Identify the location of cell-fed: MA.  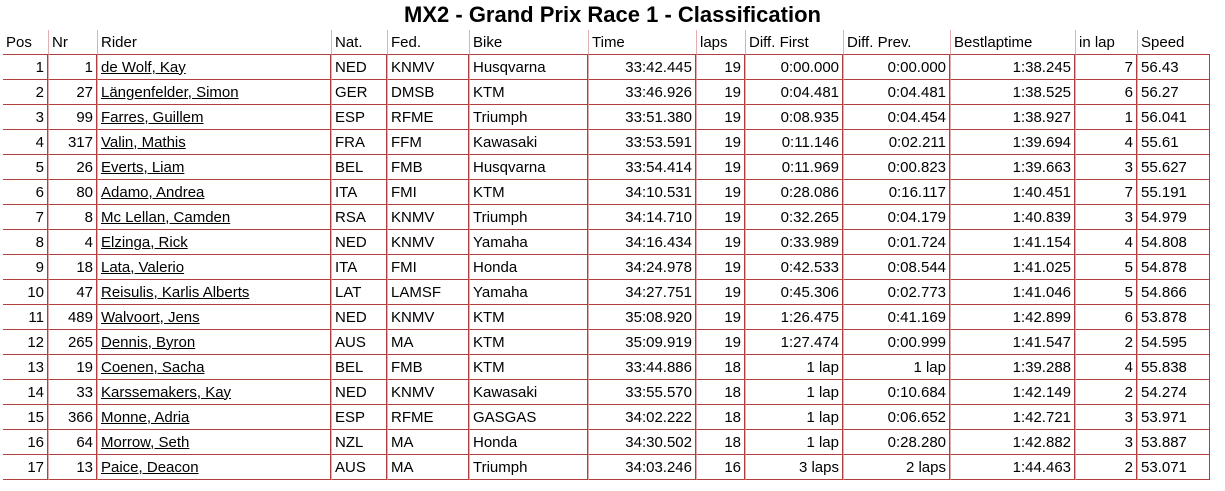
(428, 467).